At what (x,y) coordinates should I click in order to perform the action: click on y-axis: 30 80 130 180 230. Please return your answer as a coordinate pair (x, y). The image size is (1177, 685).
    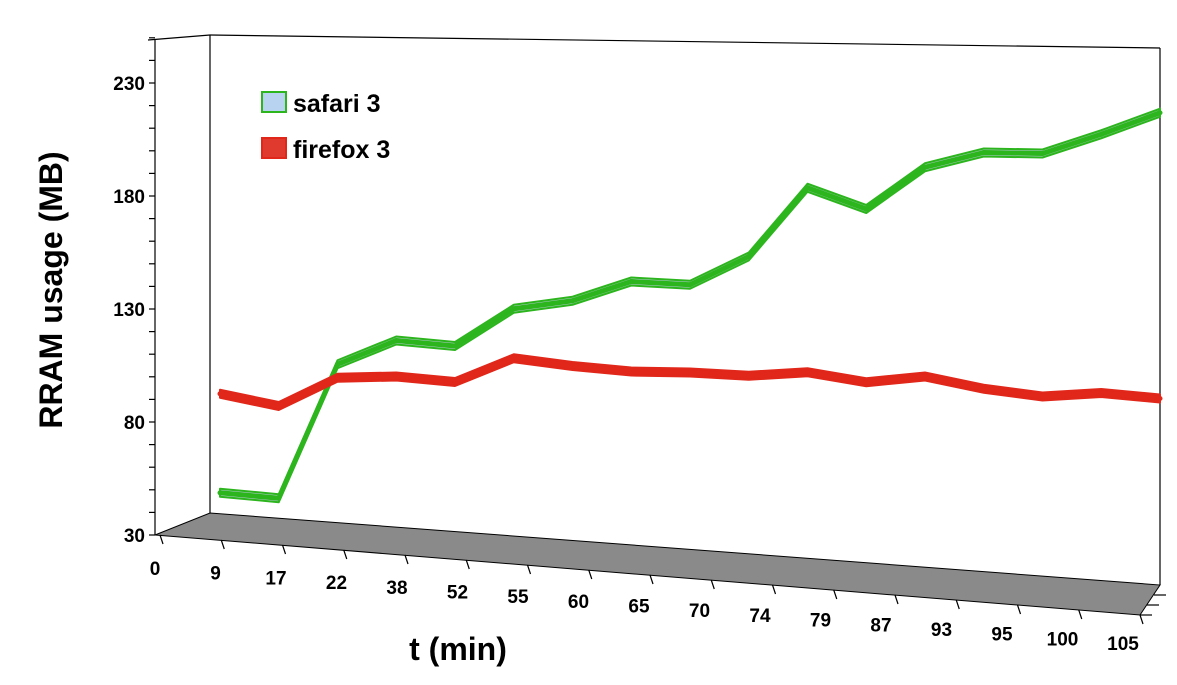
    Looking at the image, I should click on (134, 292).